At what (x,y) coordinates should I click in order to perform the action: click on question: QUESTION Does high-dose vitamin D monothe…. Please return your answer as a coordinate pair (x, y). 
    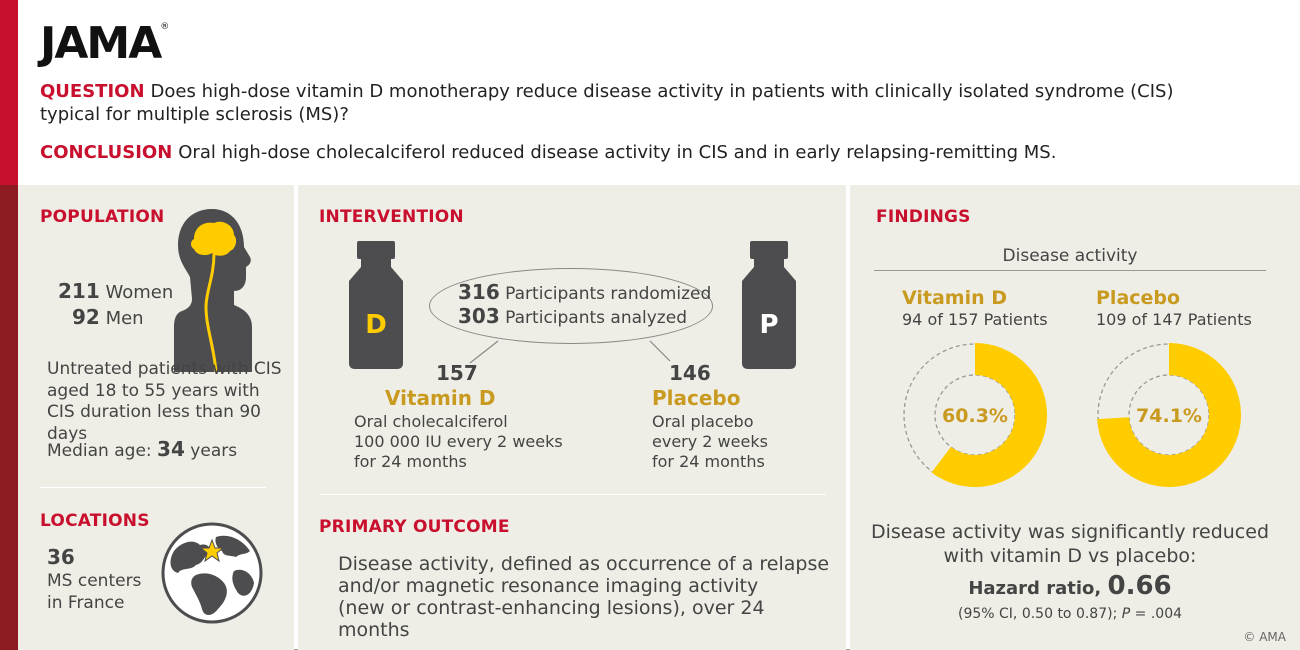
    Looking at the image, I should click on (615, 103).